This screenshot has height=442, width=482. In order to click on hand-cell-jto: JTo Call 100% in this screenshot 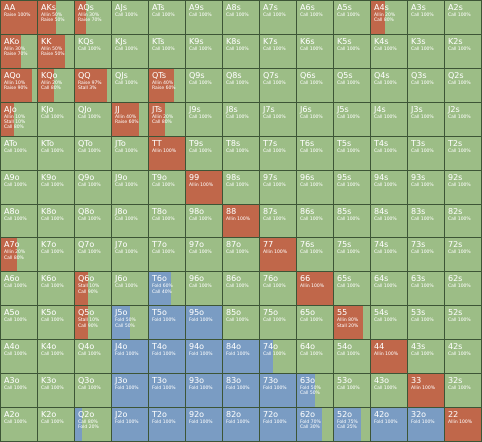, I will do `click(130, 153)`.